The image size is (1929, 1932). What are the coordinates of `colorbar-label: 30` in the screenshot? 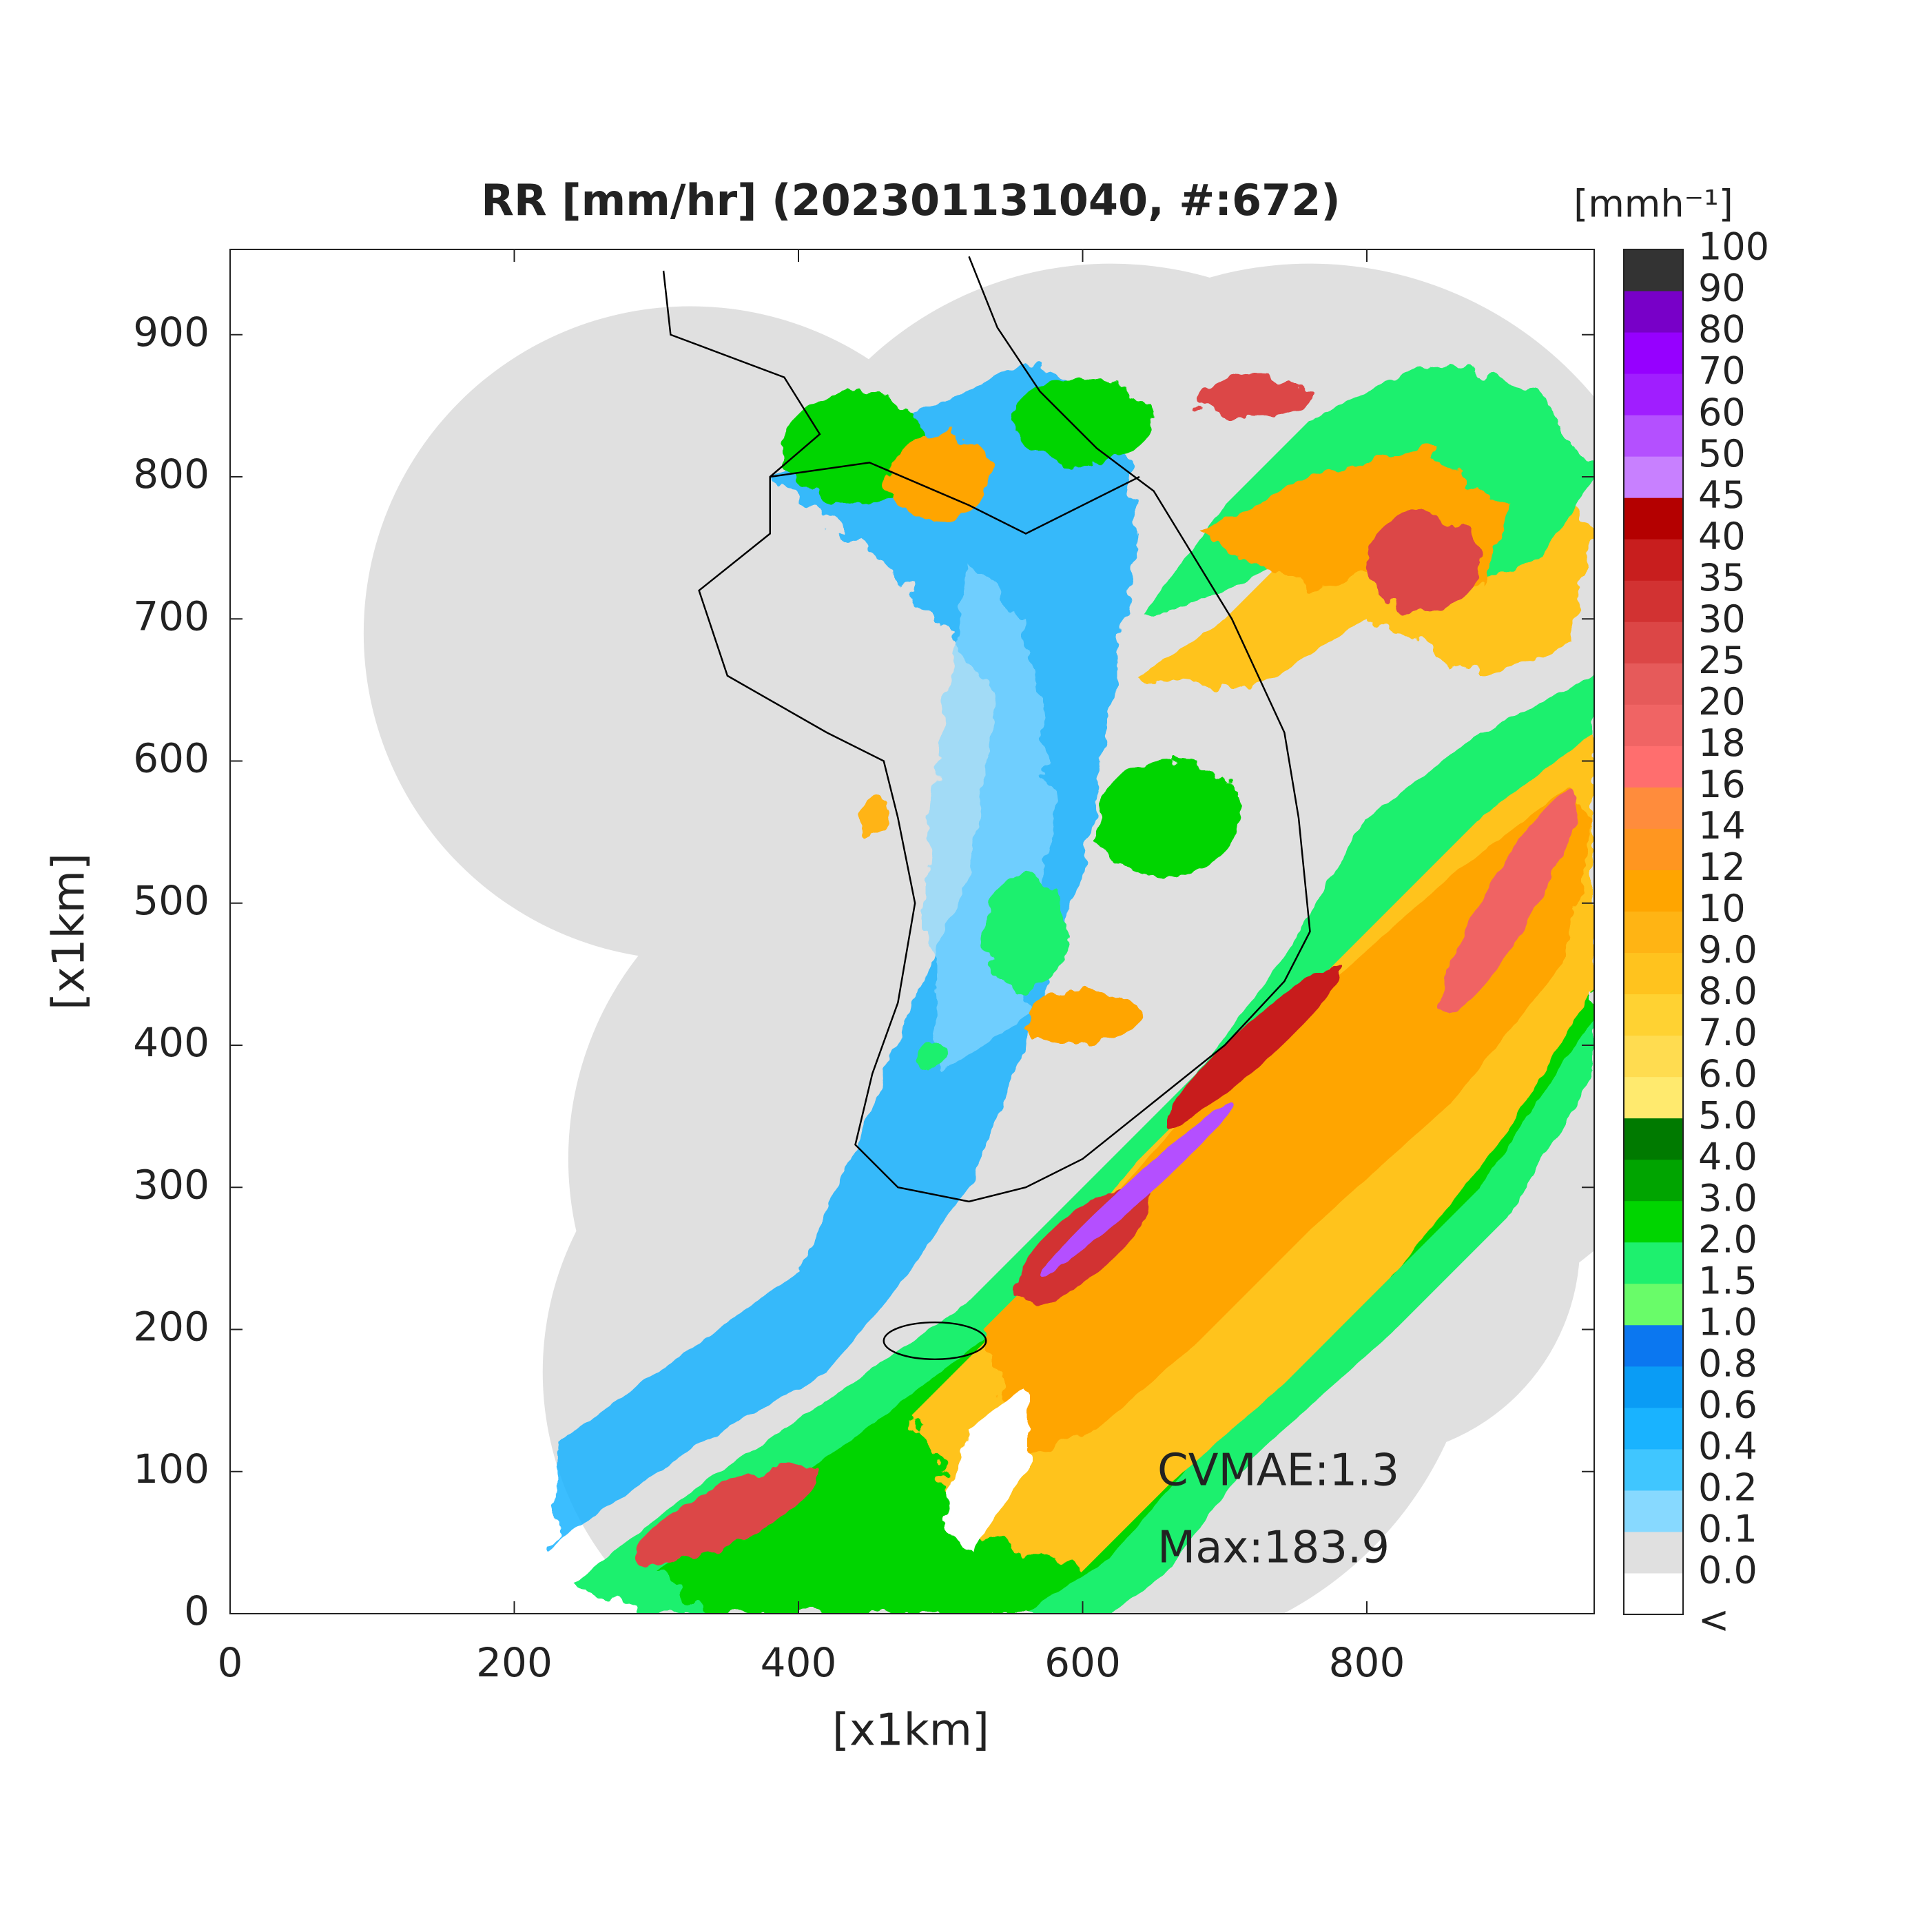 It's located at (1722, 619).